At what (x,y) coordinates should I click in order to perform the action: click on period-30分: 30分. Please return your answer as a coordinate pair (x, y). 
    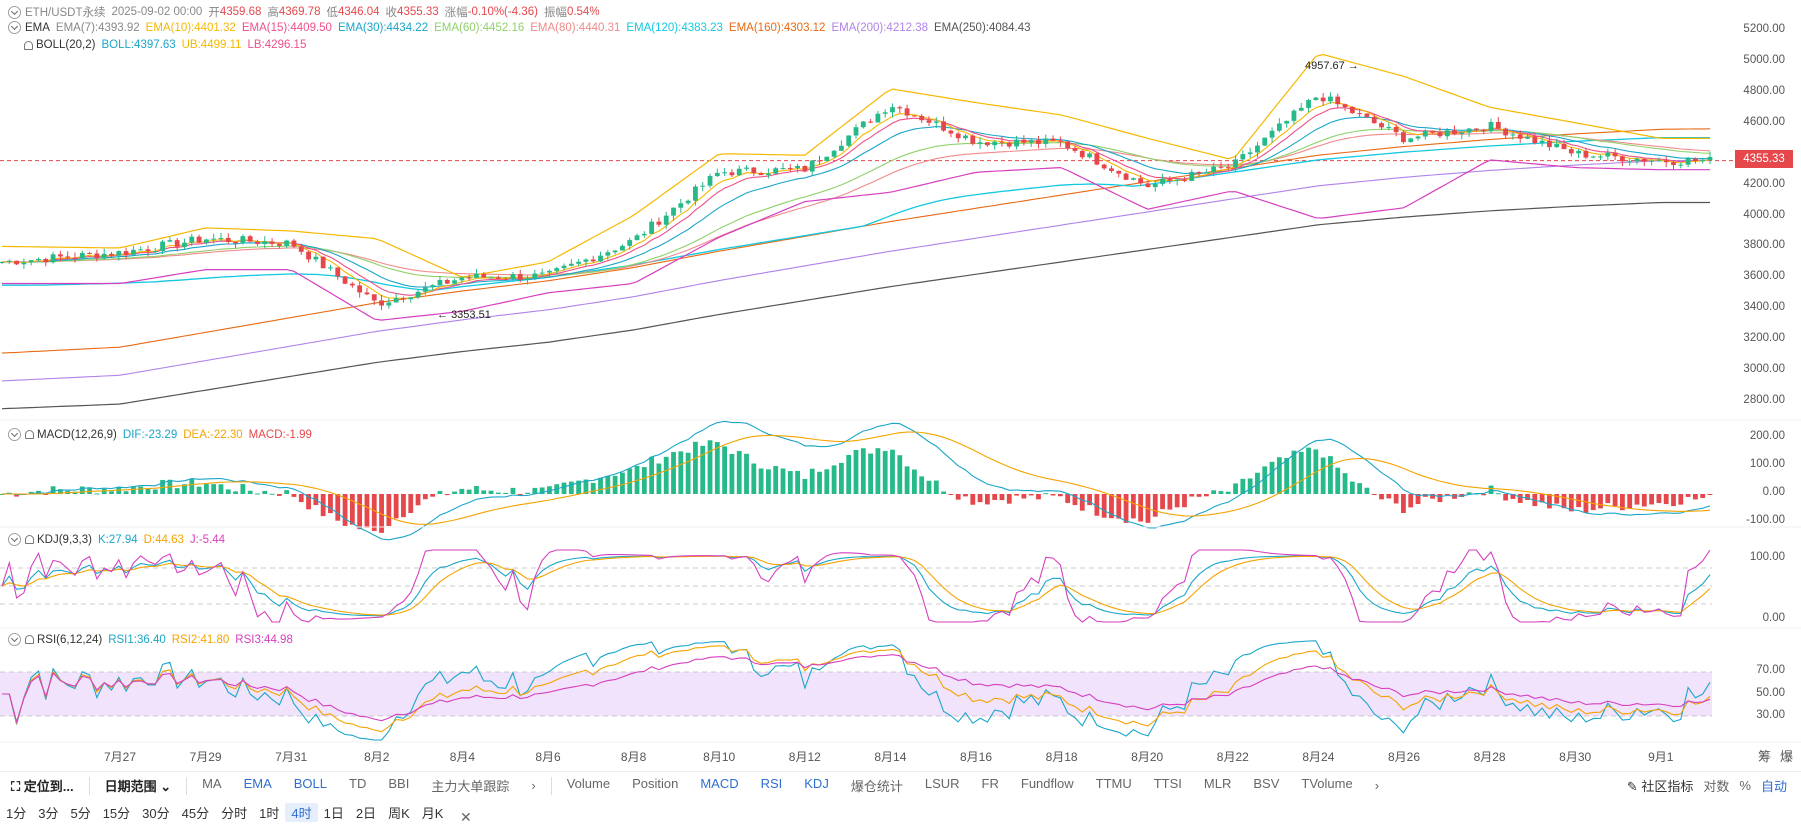
    Looking at the image, I should click on (156, 813).